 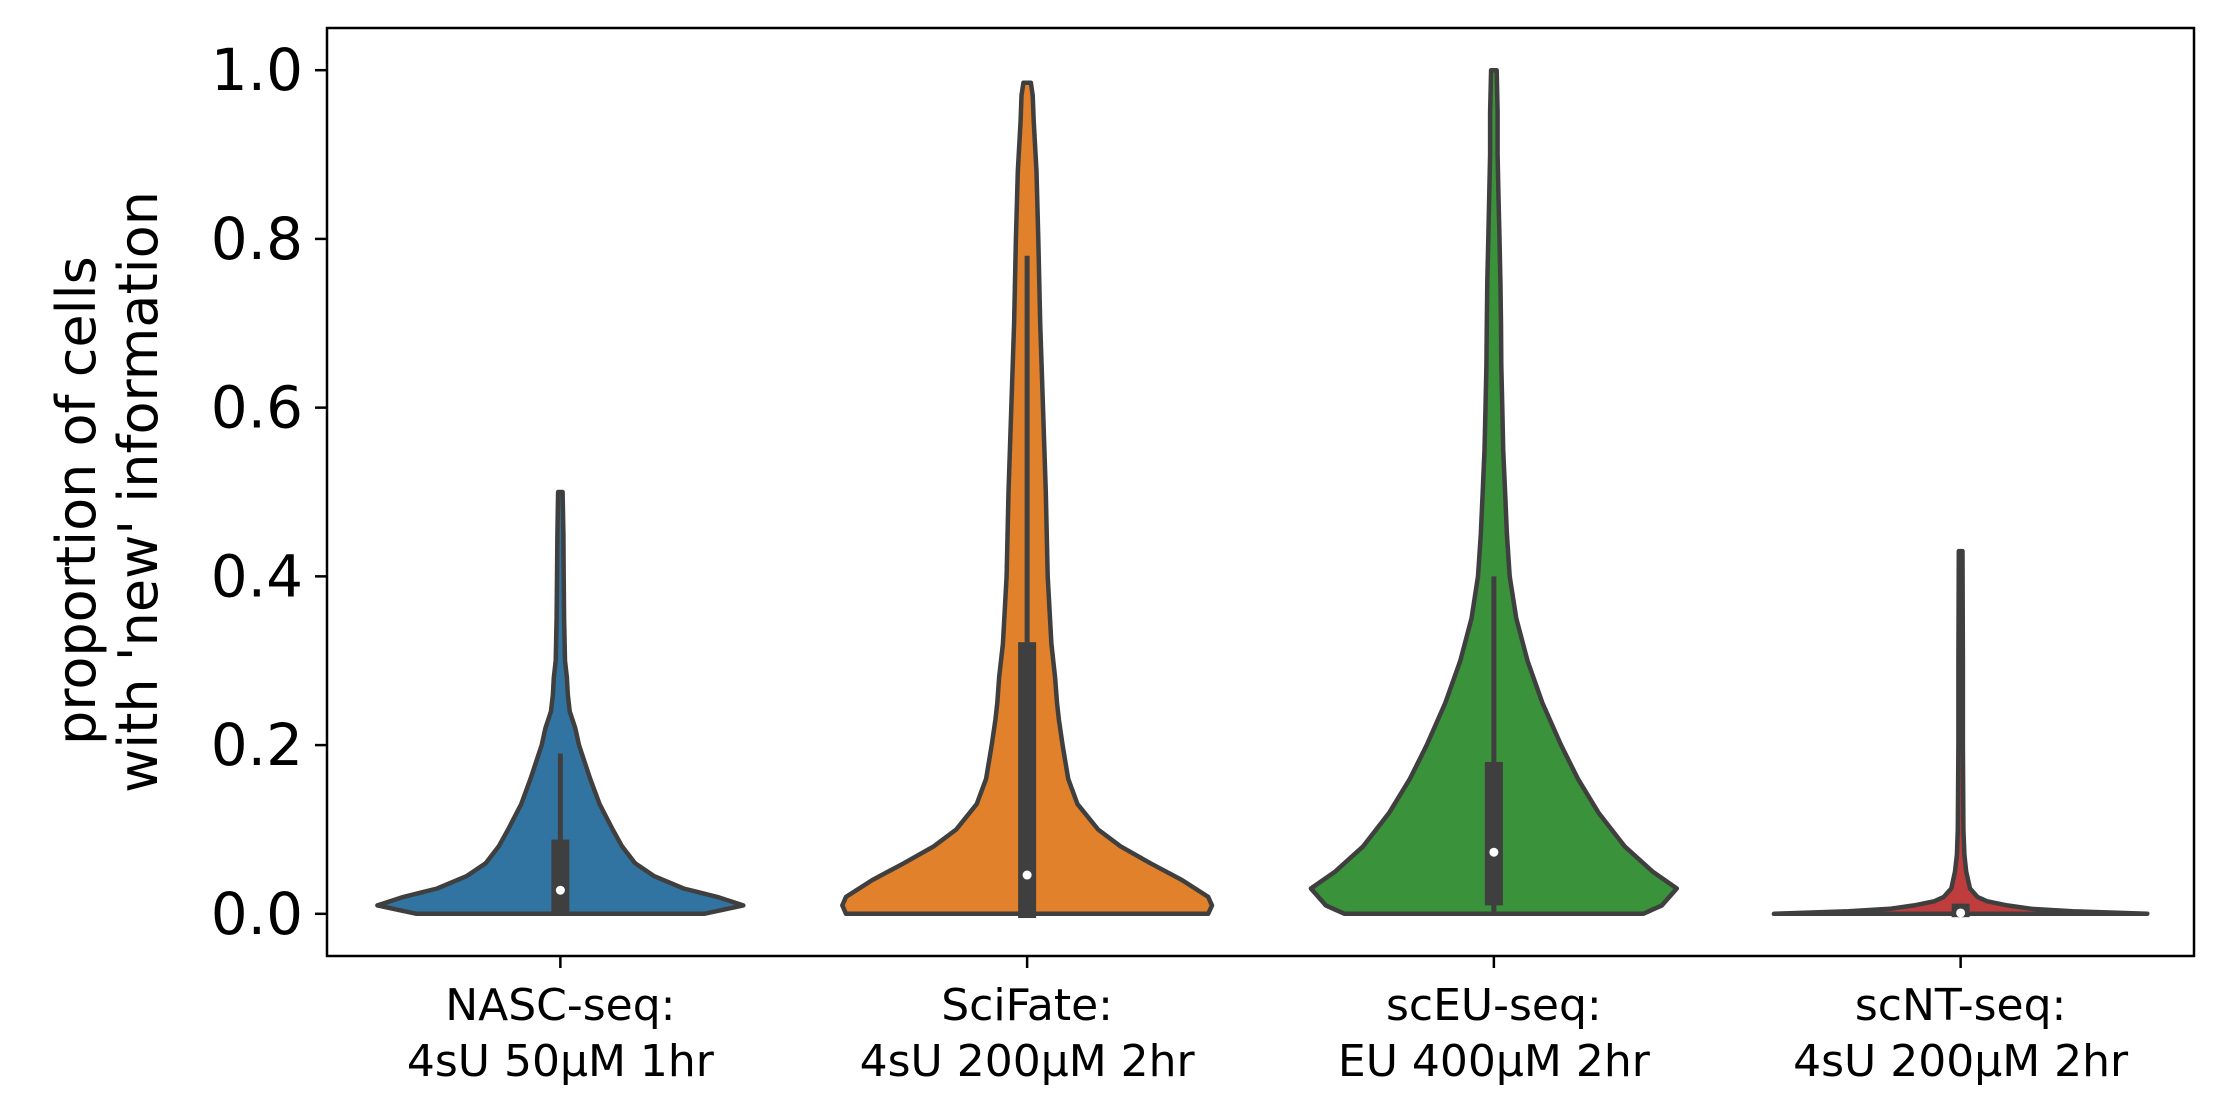 I want to click on y-axis-title-line-2: with 'new' information, so click(x=138, y=492).